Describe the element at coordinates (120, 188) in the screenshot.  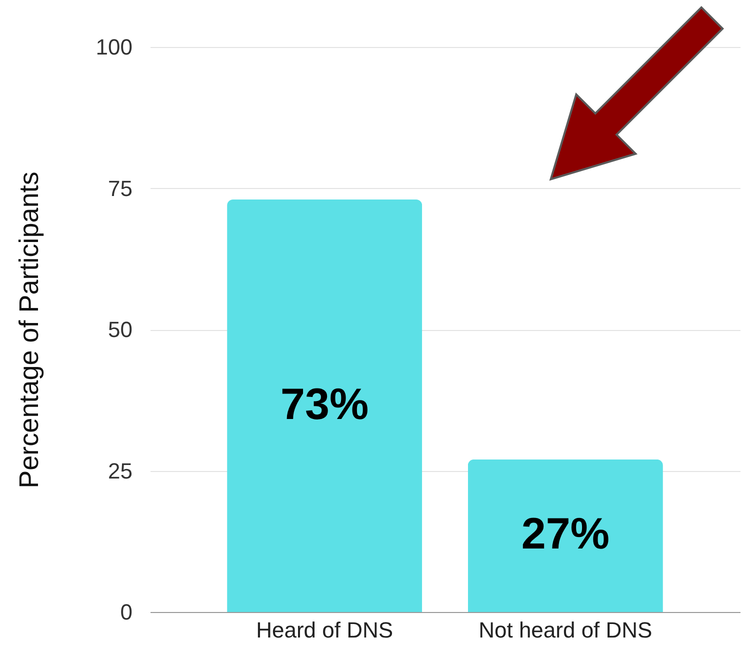
I see `y-tick-label: 75` at that location.